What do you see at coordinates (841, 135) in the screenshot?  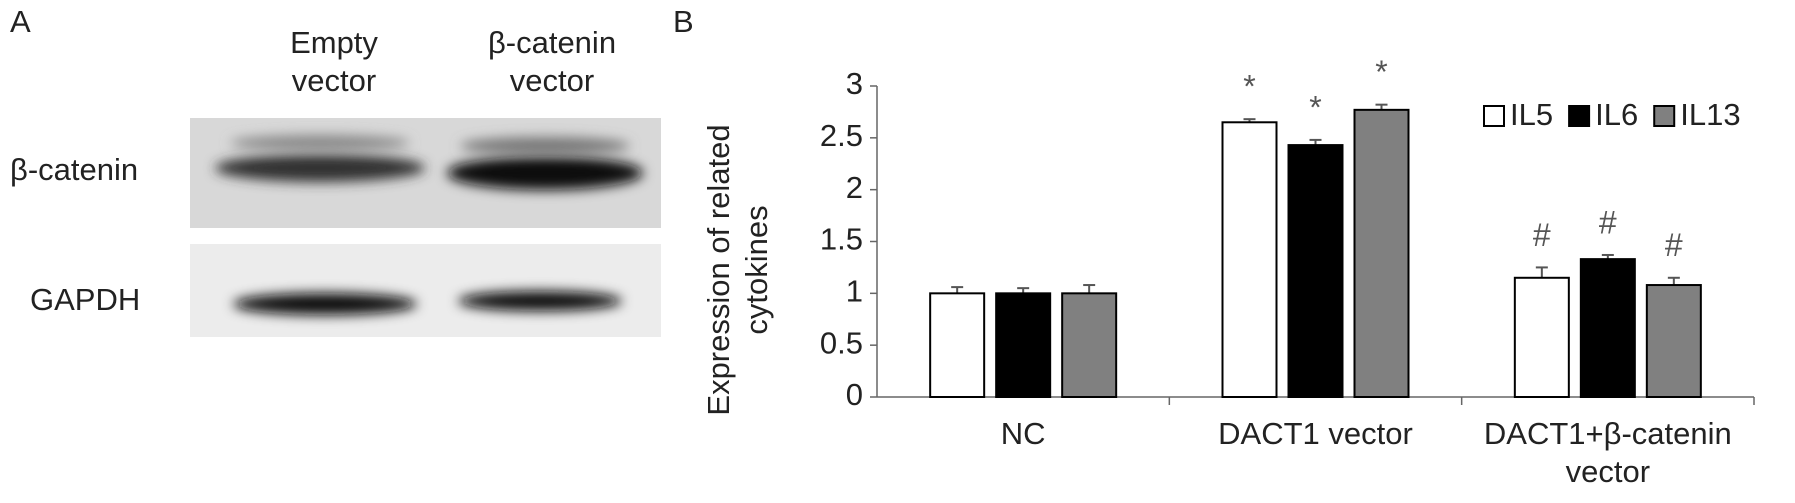 I see `y-tick-label: 2.5` at bounding box center [841, 135].